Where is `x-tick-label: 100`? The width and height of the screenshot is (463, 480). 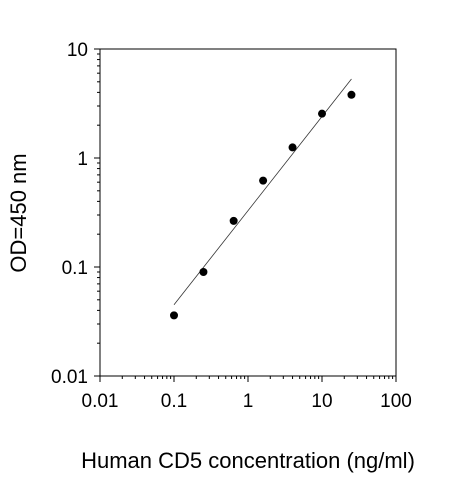
x-tick-label: 100 is located at coordinates (396, 401).